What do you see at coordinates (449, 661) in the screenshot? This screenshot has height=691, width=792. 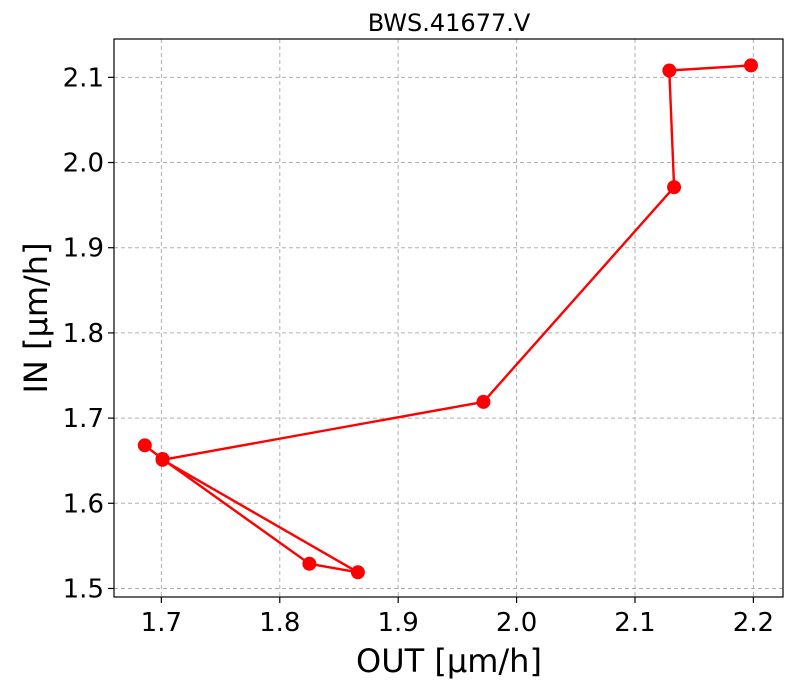 I see `x-axis-label: OUT [µm/h]` at bounding box center [449, 661].